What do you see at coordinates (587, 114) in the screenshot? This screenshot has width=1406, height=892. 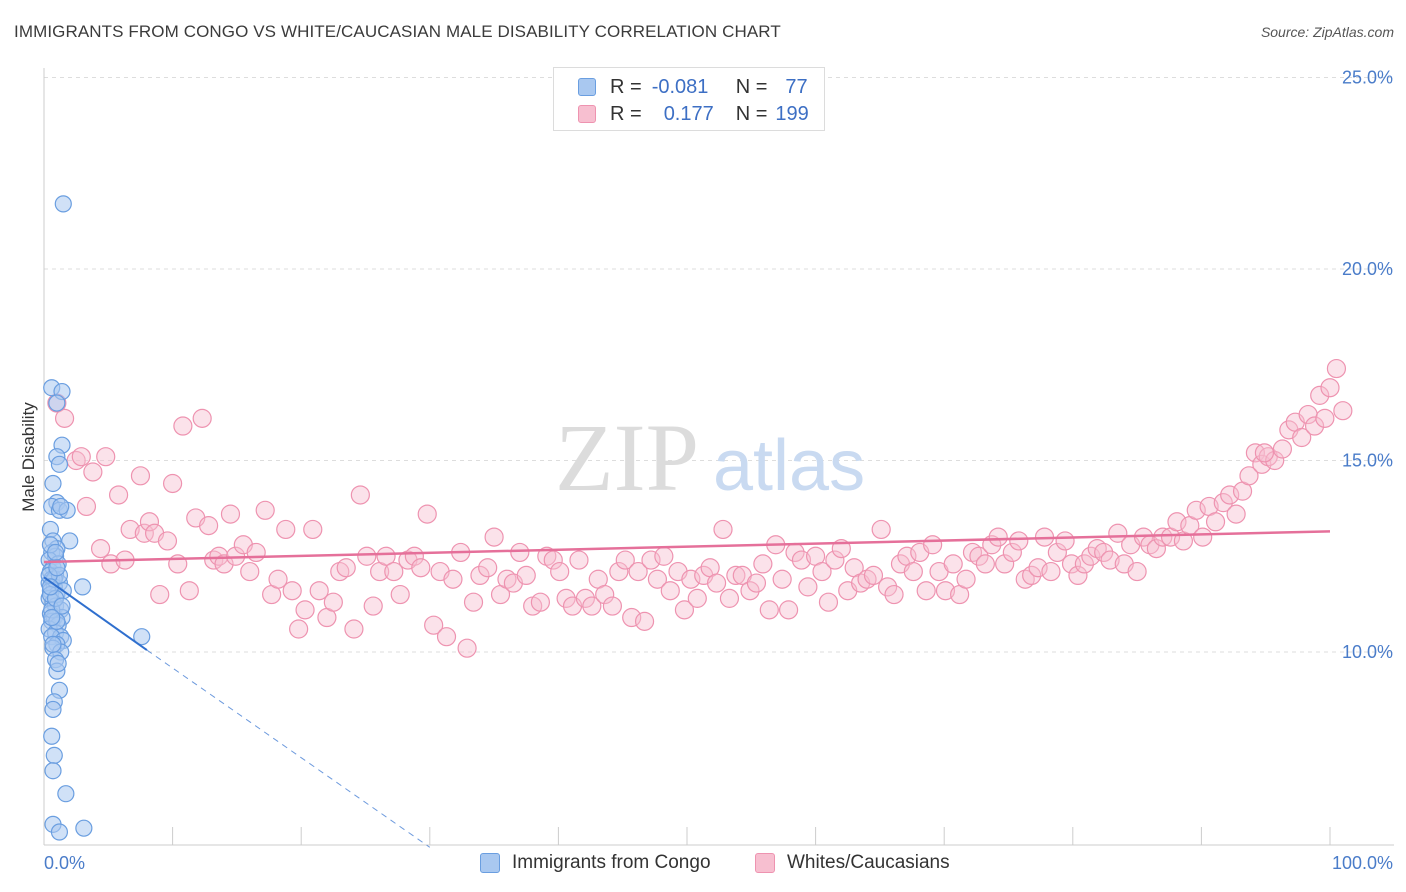 I see `legend-swatch-whites` at bounding box center [587, 114].